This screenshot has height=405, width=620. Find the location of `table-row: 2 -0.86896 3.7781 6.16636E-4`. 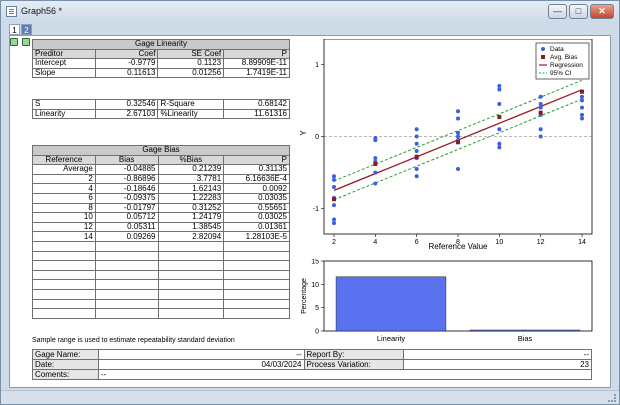

table-row: 2 -0.86896 3.7781 6.16636E-4 is located at coordinates (161, 179).